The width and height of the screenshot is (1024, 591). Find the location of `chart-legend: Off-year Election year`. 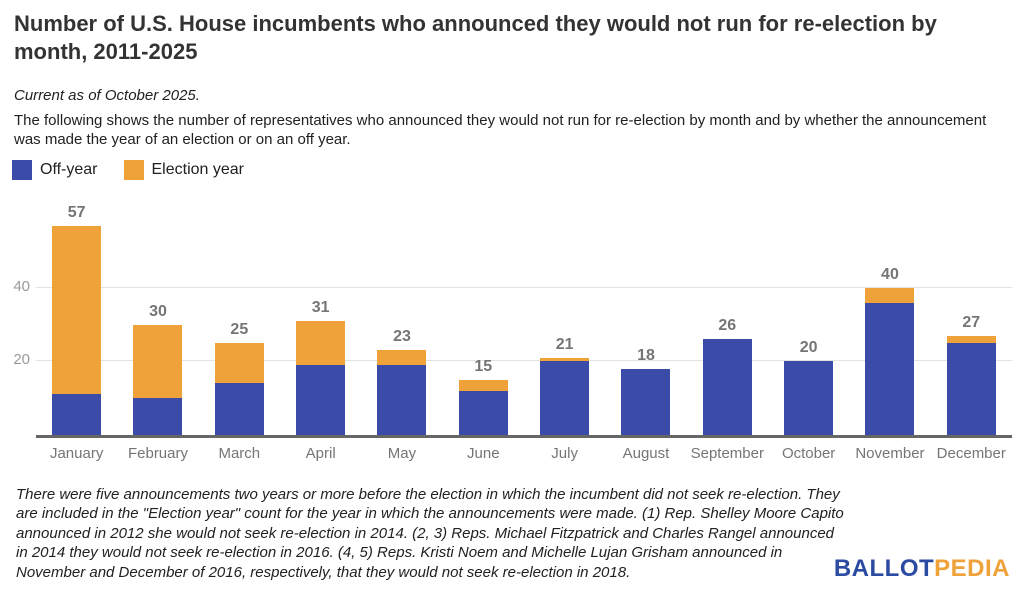

chart-legend: Off-year Election year is located at coordinates (511, 170).